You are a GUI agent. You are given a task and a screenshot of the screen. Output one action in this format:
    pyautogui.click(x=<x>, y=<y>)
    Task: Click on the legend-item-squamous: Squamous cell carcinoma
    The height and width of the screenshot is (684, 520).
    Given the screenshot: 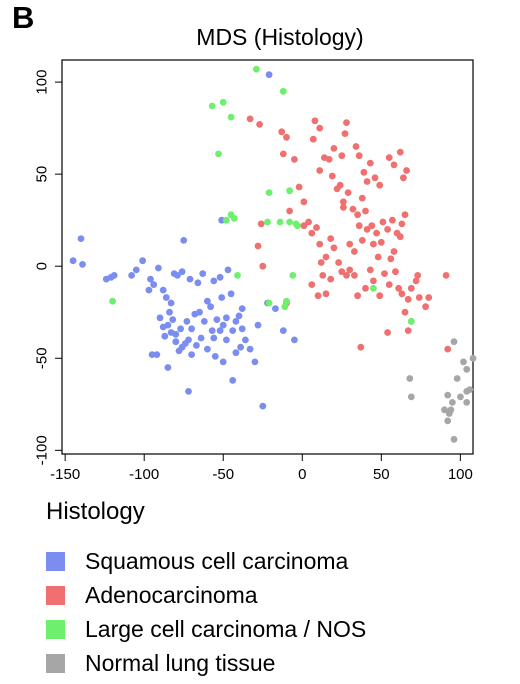 What is the action you would take?
    pyautogui.click(x=206, y=561)
    